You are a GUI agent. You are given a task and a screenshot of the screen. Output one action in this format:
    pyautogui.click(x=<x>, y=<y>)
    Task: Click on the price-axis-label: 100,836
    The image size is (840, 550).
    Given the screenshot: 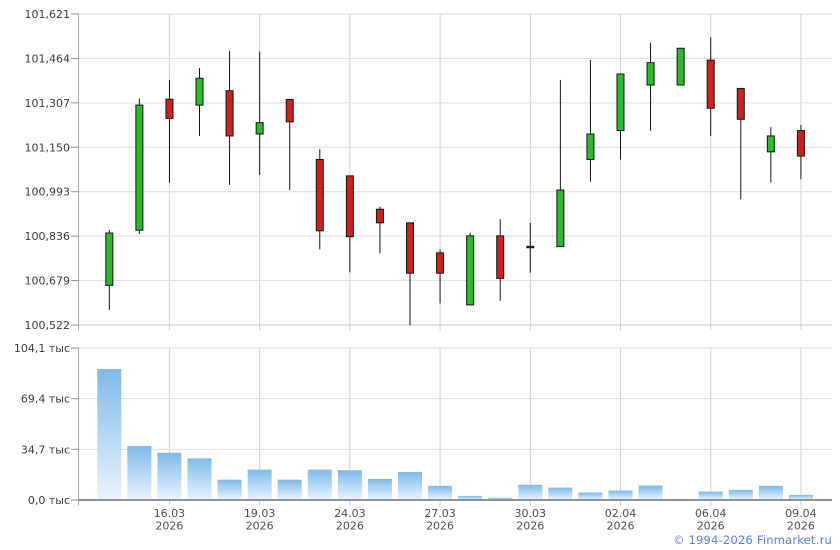 What is the action you would take?
    pyautogui.click(x=48, y=236)
    